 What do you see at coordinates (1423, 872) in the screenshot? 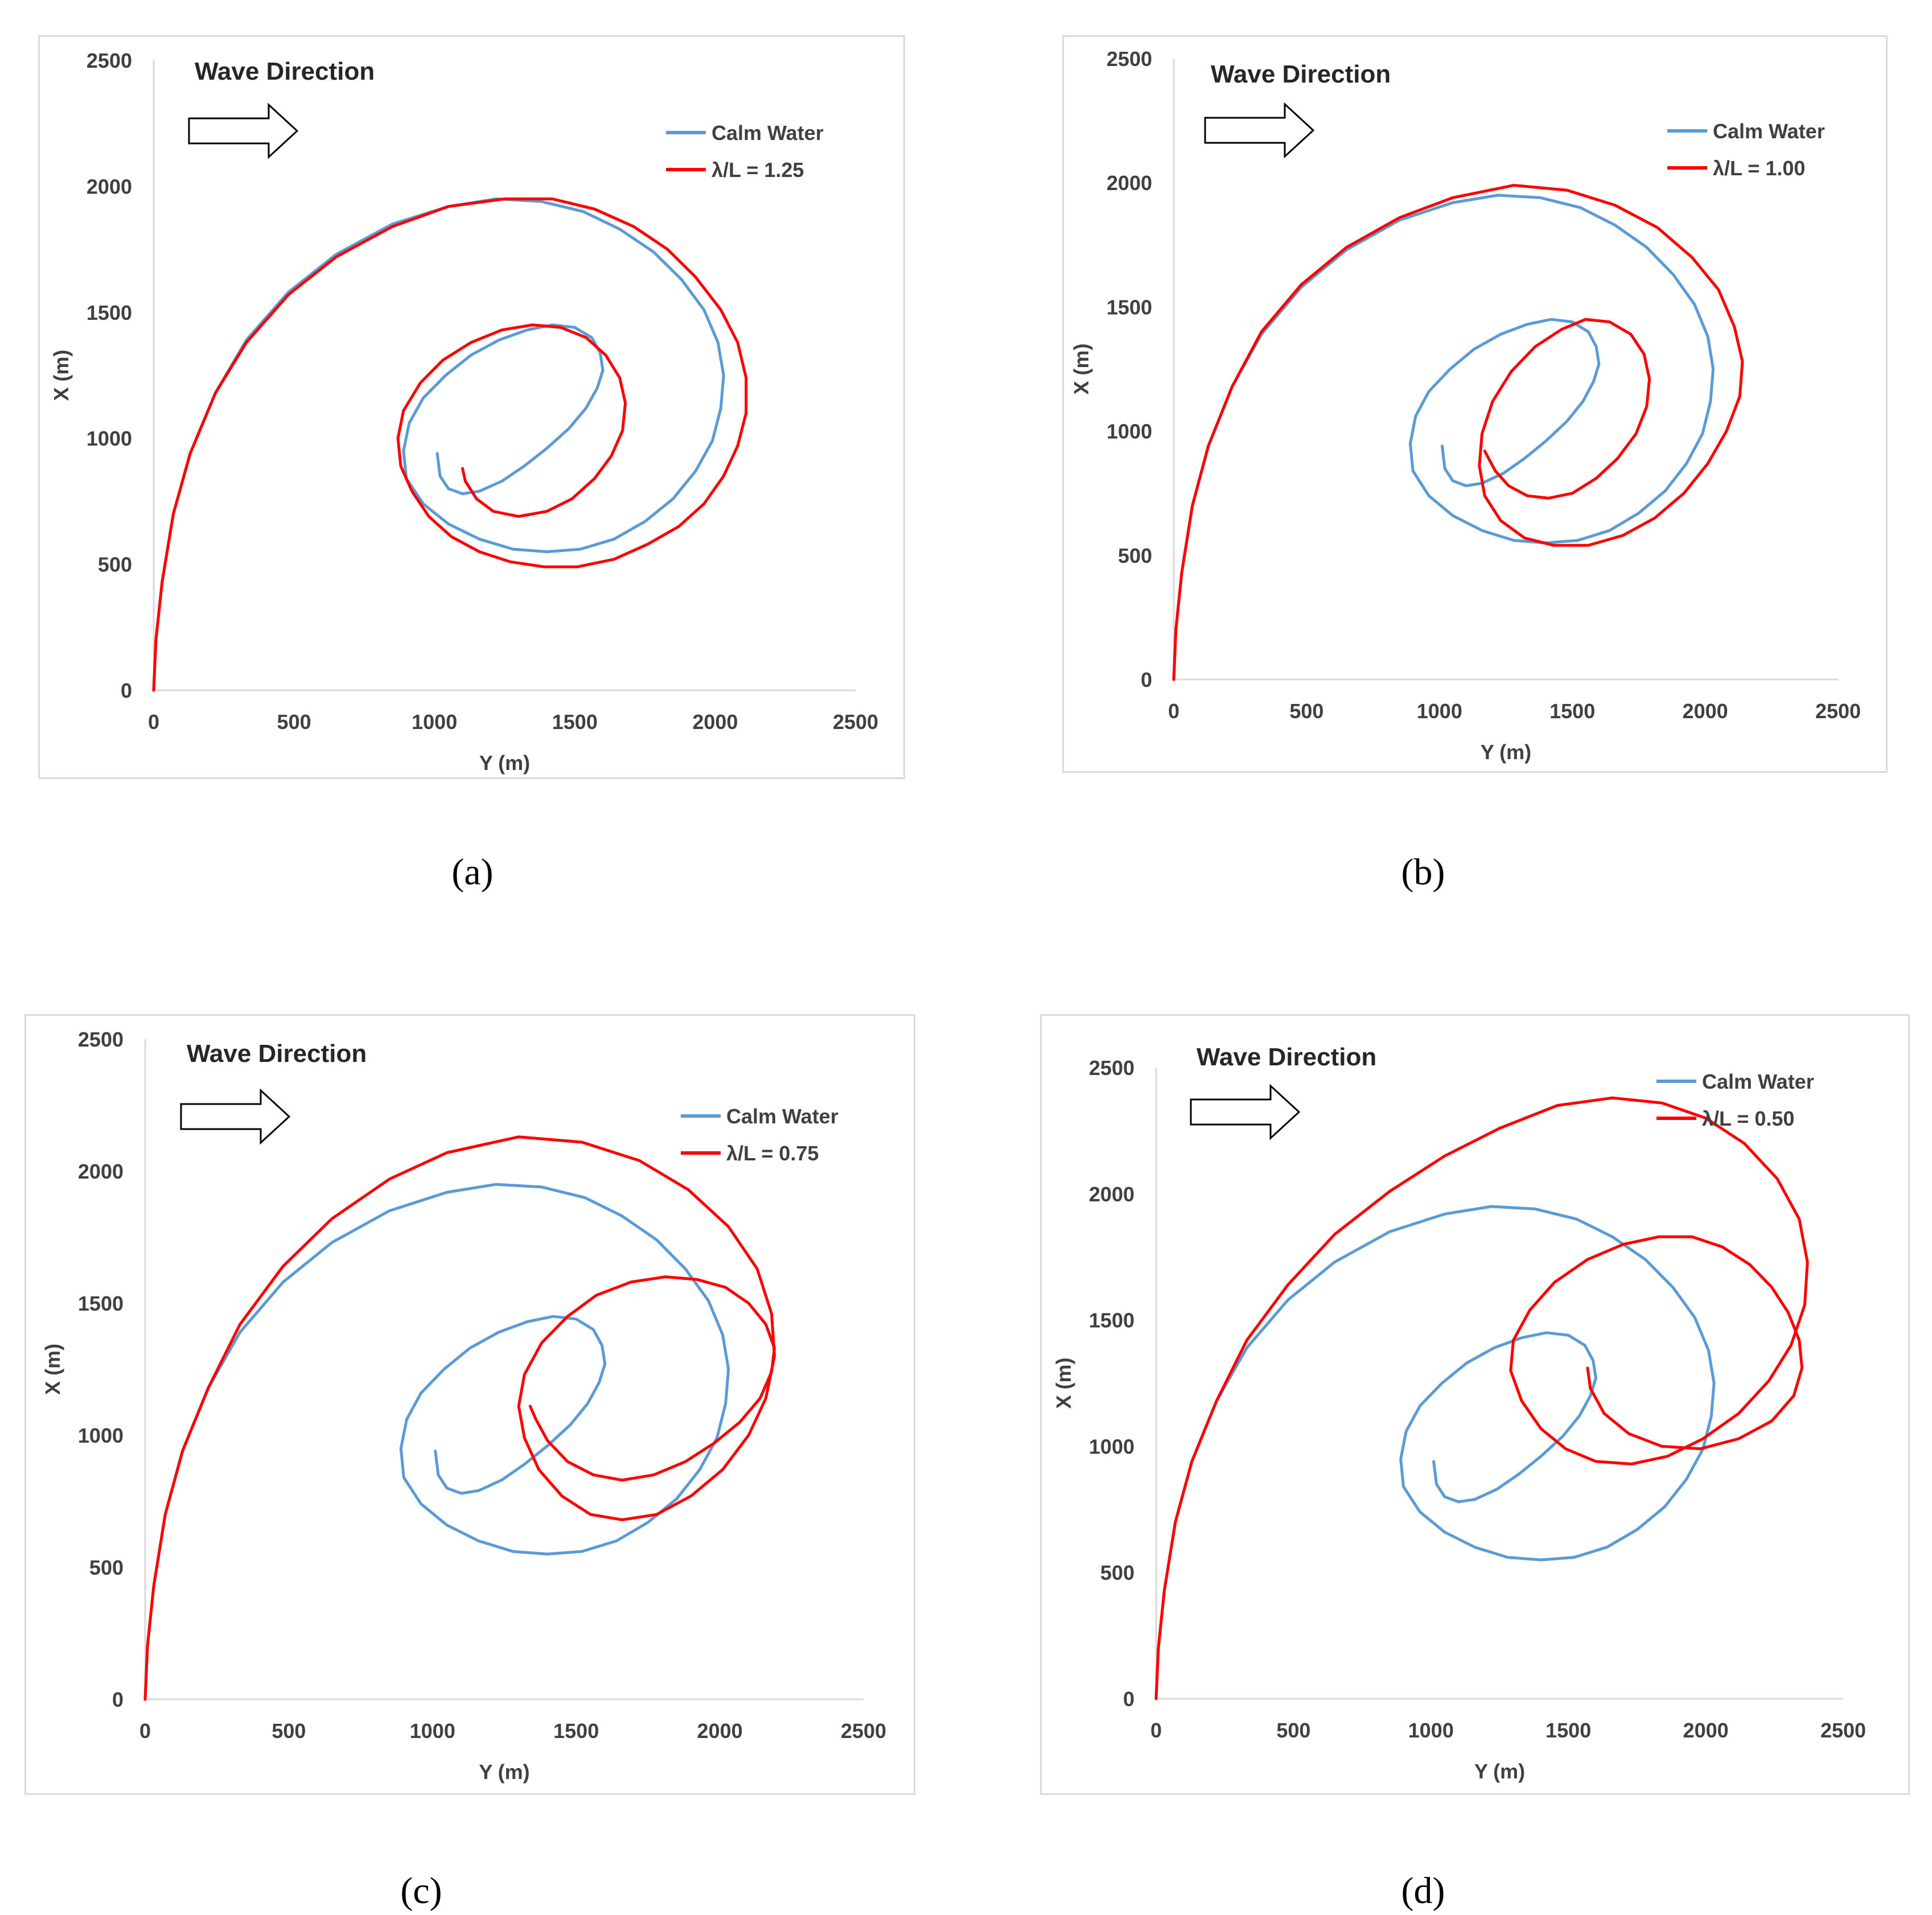
I see `caption-b: (b)` at bounding box center [1423, 872].